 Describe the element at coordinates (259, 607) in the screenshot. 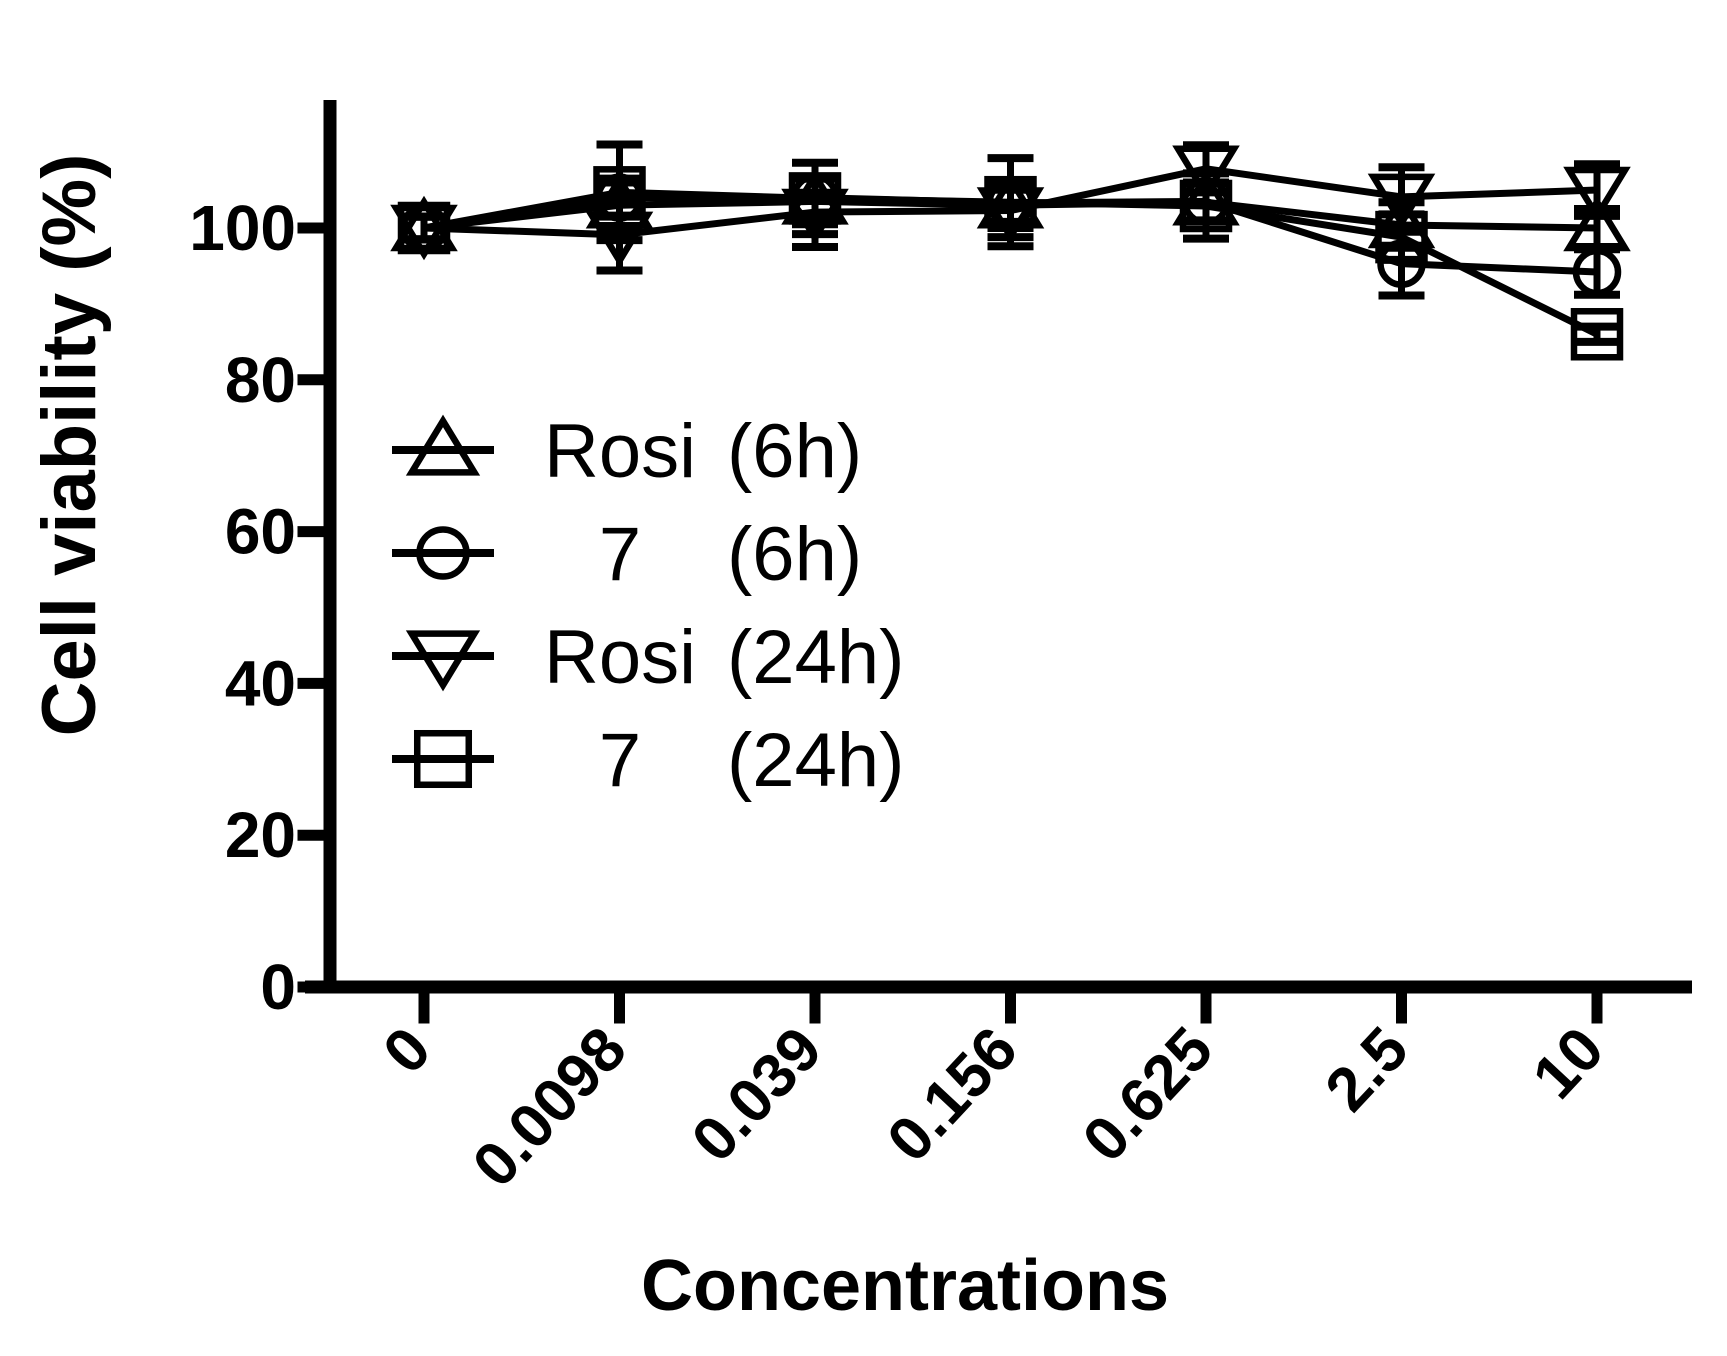

I see `y-axis-ticks: 0 20 40 60 80 100` at that location.